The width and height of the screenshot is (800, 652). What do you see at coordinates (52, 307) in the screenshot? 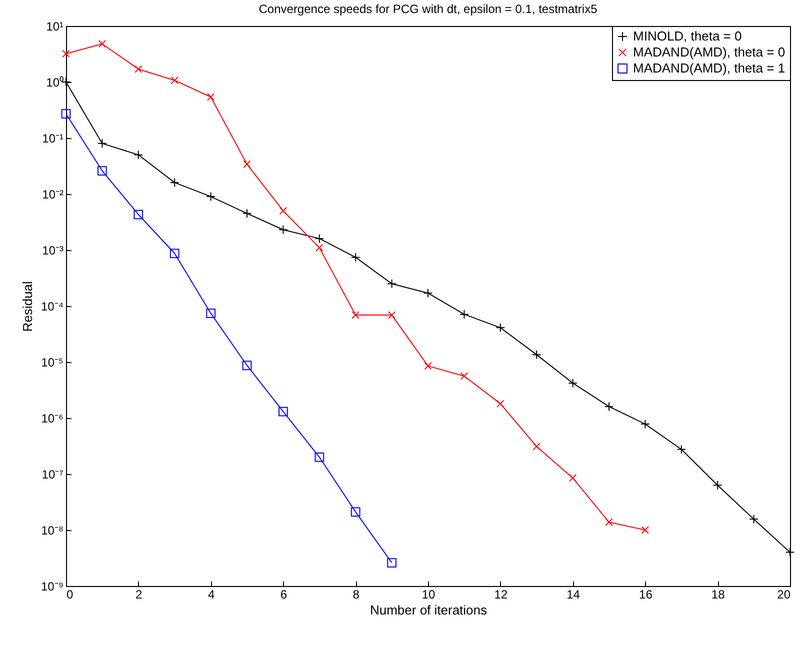
I see `y-tick-label: 10⁻⁴` at bounding box center [52, 307].